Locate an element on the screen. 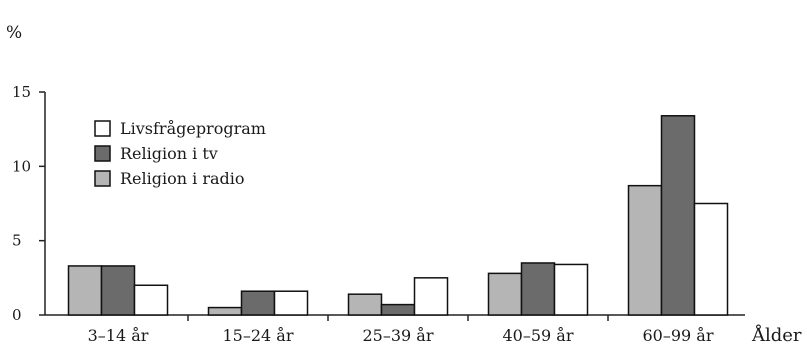  y-ticks: 0 5 10 15 is located at coordinates (28, 203).